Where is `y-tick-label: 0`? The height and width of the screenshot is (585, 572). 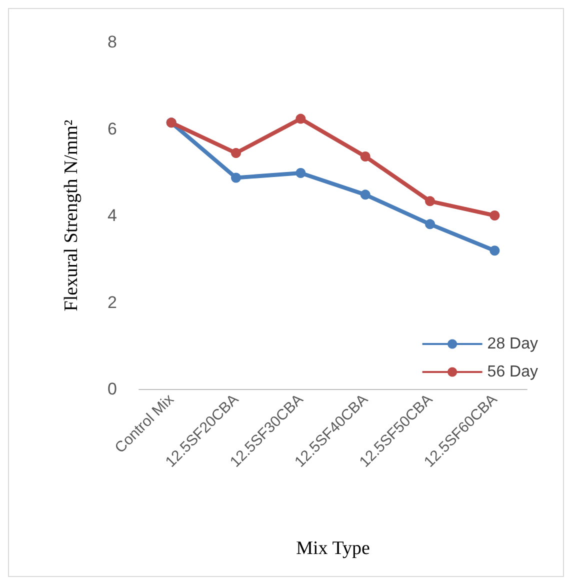
y-tick-label: 0 is located at coordinates (112, 389).